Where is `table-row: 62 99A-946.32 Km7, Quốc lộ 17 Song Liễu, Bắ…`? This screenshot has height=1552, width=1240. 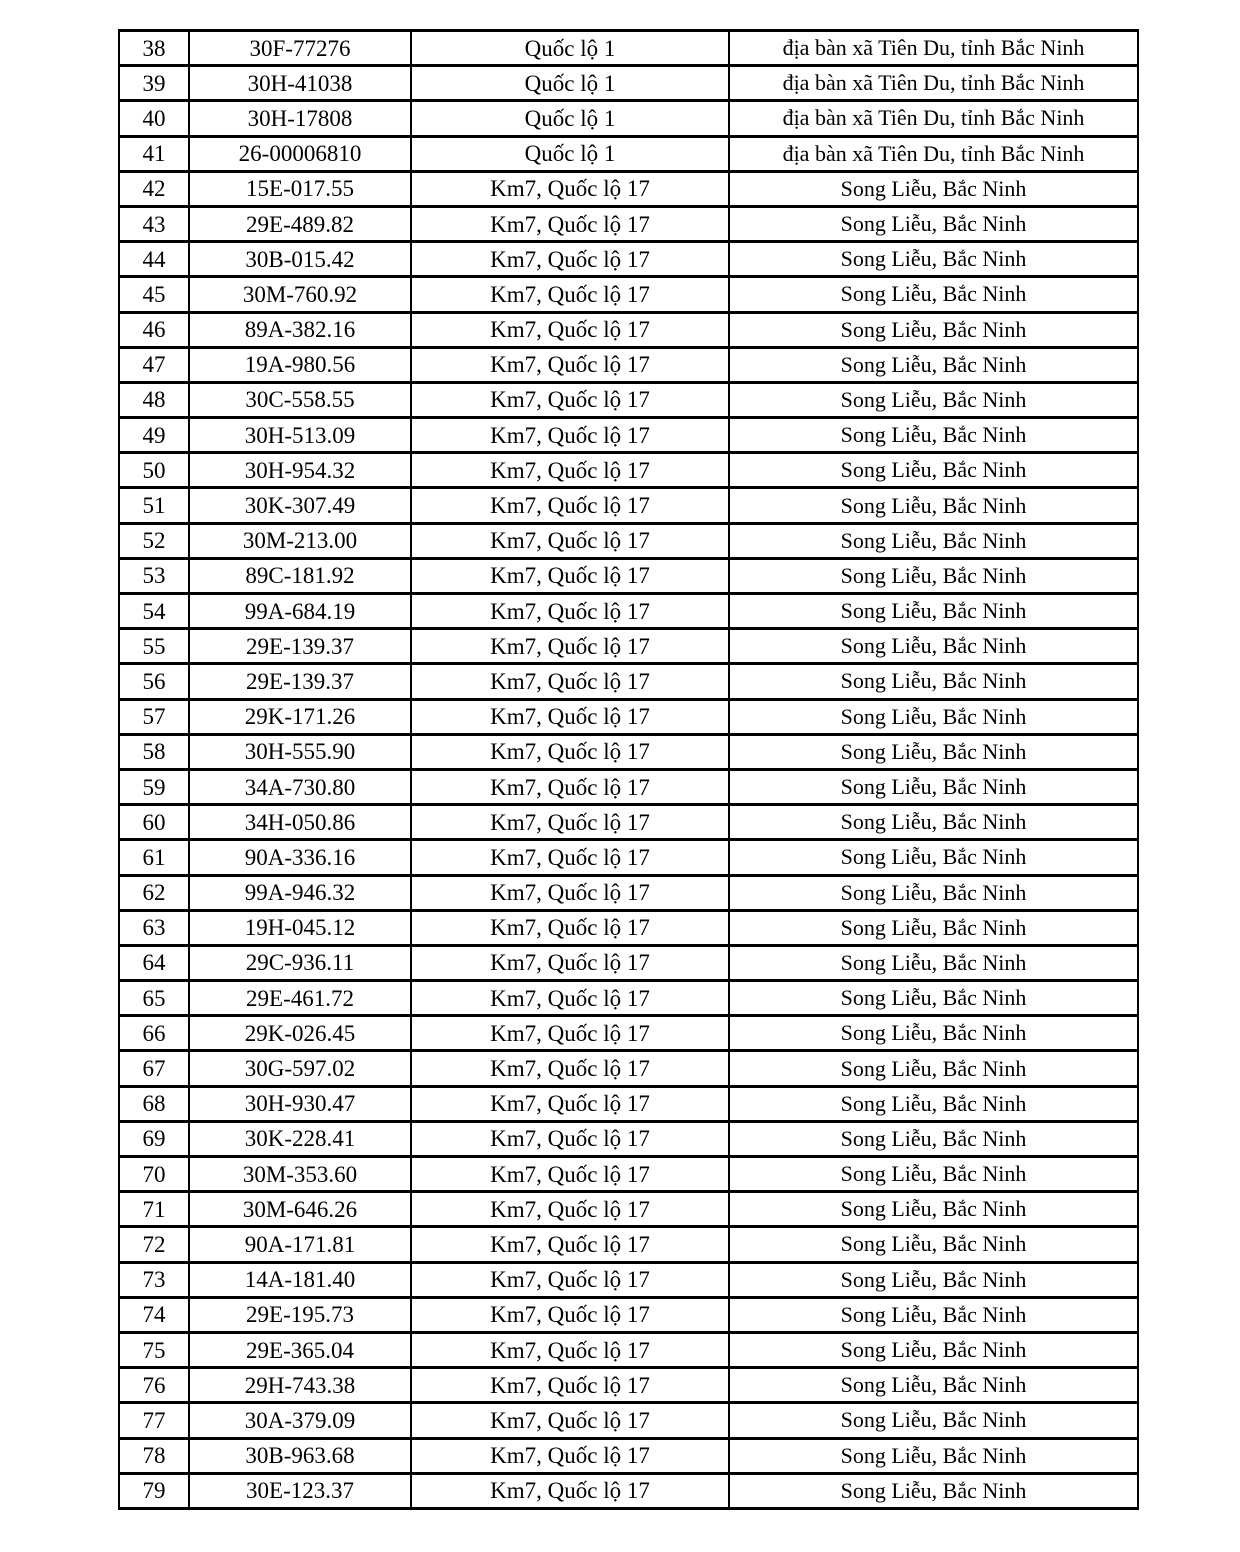 table-row: 62 99A-946.32 Km7, Quốc lộ 17 Song Liễu, Bắ… is located at coordinates (628, 892).